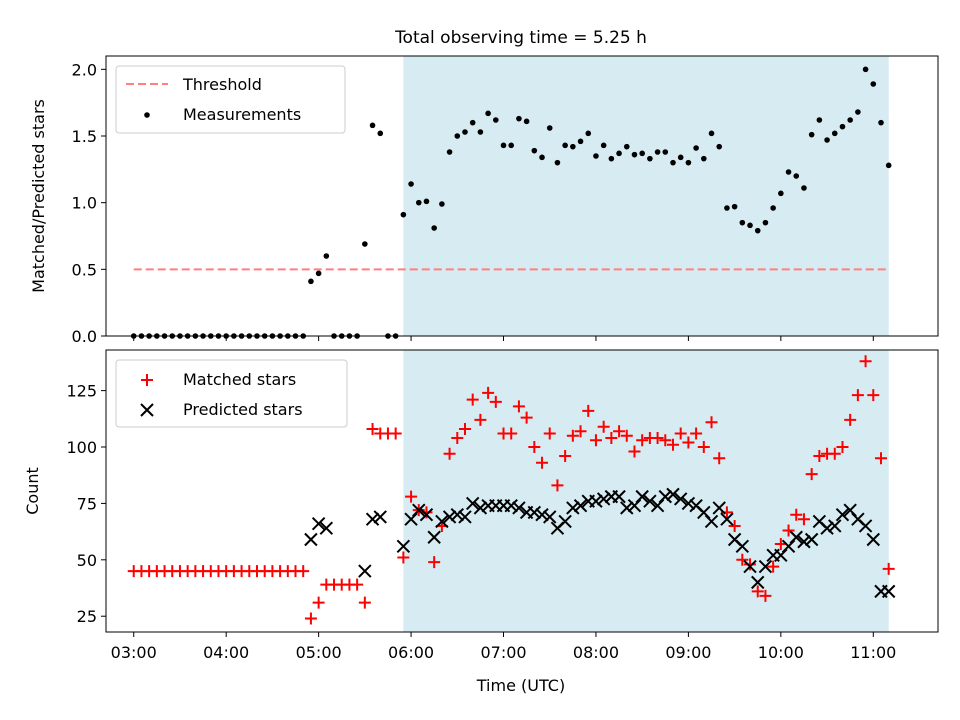 The width and height of the screenshot is (960, 720). What do you see at coordinates (231, 393) in the screenshot?
I see `bottom-legend-box` at bounding box center [231, 393].